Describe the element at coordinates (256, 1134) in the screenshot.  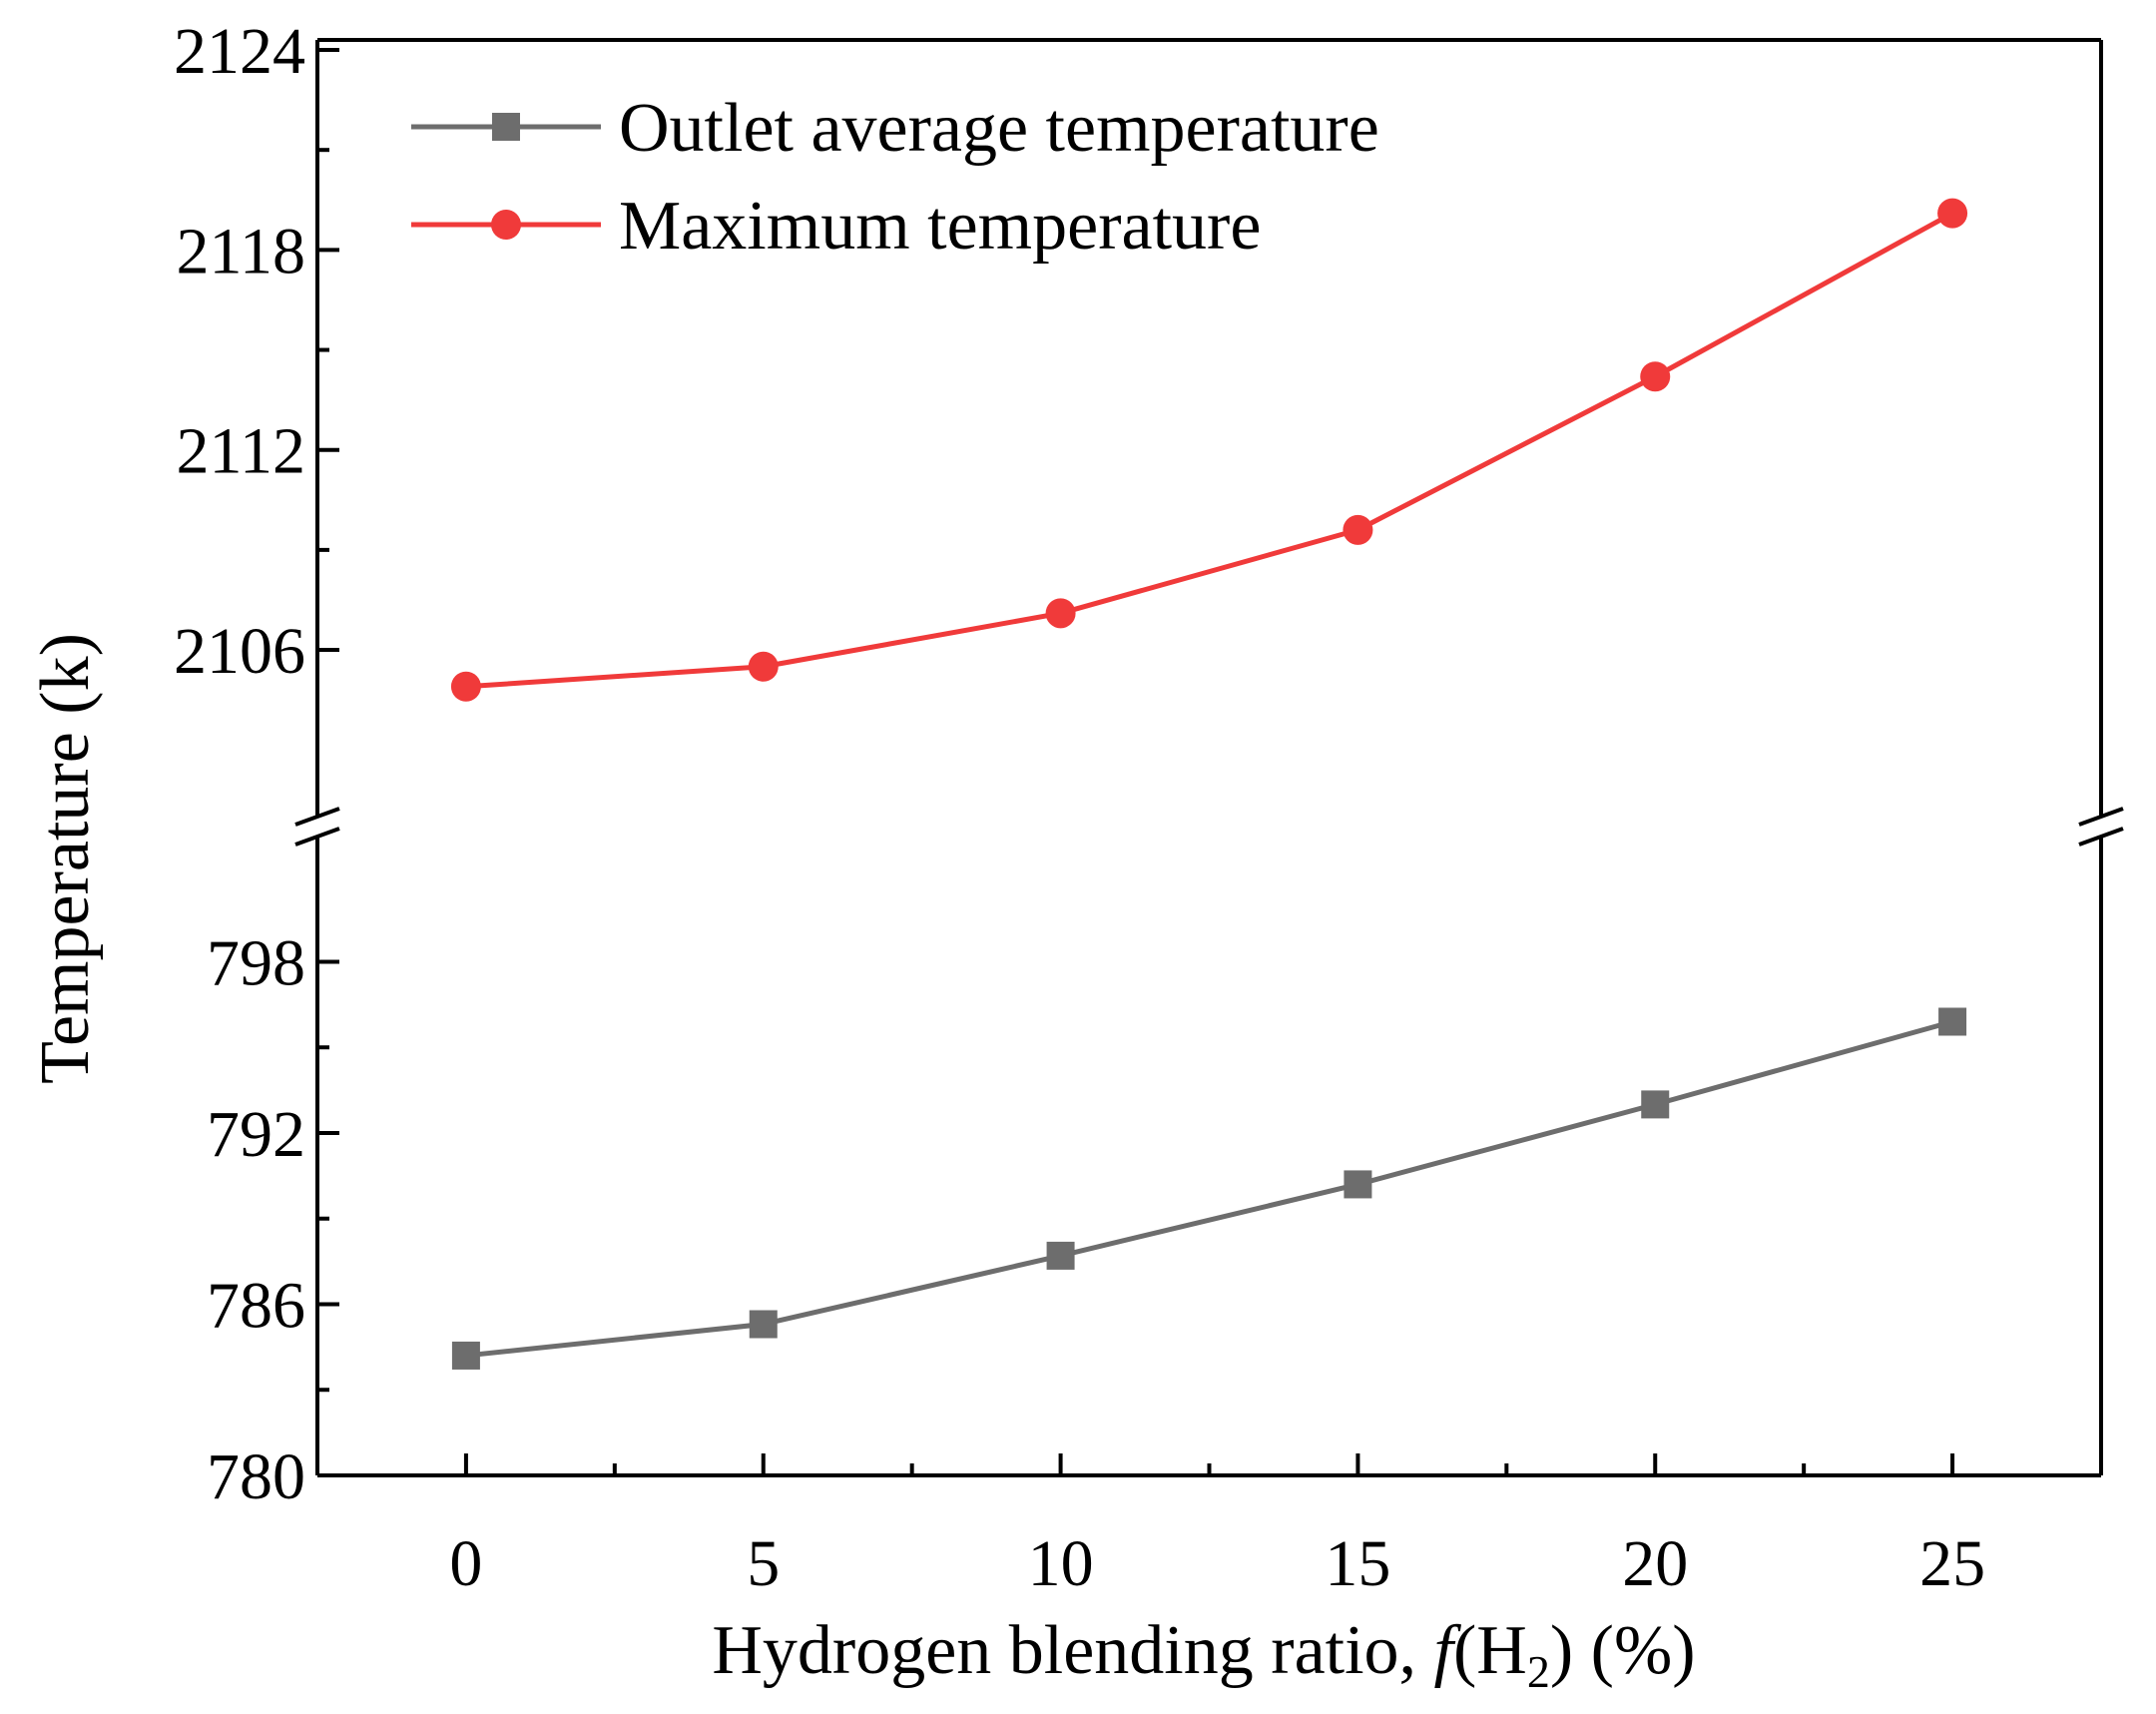
I see `y-lower-tick-label: 792` at that location.